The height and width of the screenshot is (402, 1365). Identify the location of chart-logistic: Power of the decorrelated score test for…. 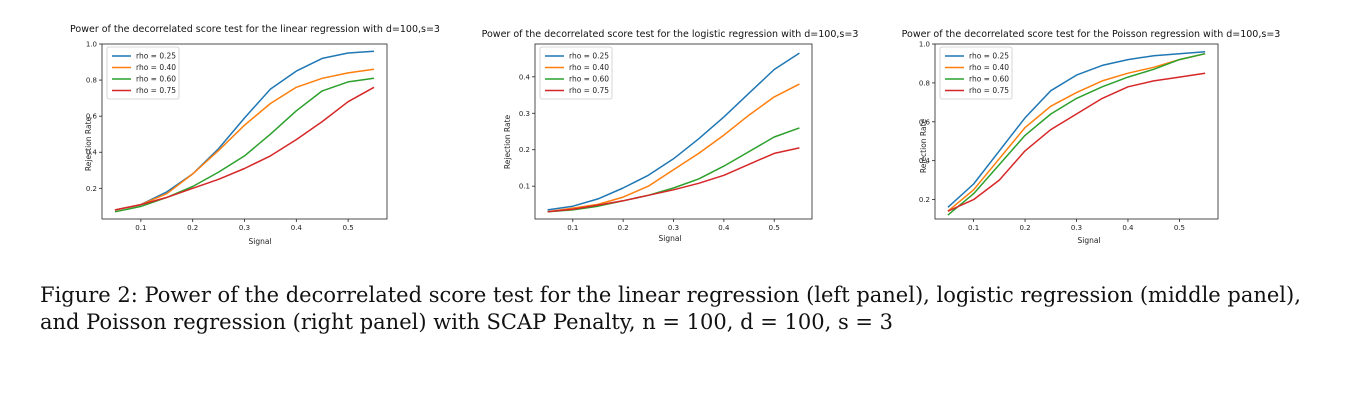
(670, 136).